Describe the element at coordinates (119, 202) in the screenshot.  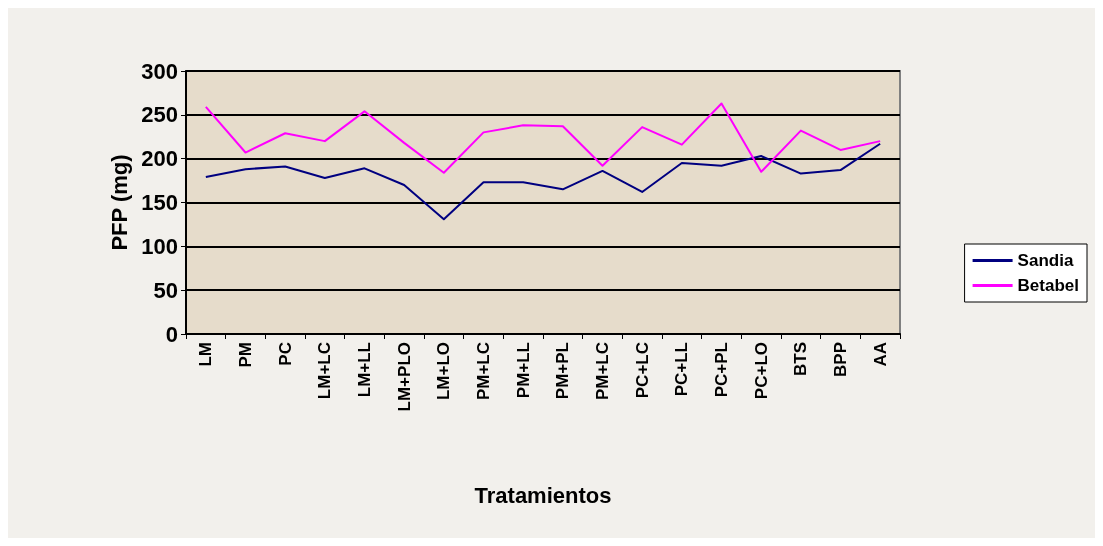
I see `y-axis-title: PFP (mg)` at that location.